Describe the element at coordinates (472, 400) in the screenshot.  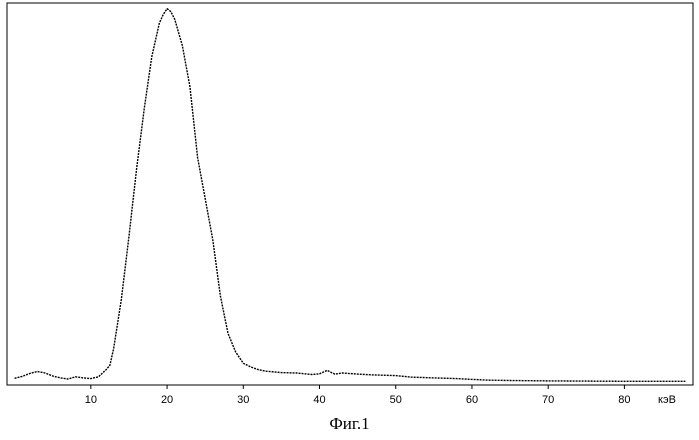
I see `x-tick-label: 60` at that location.